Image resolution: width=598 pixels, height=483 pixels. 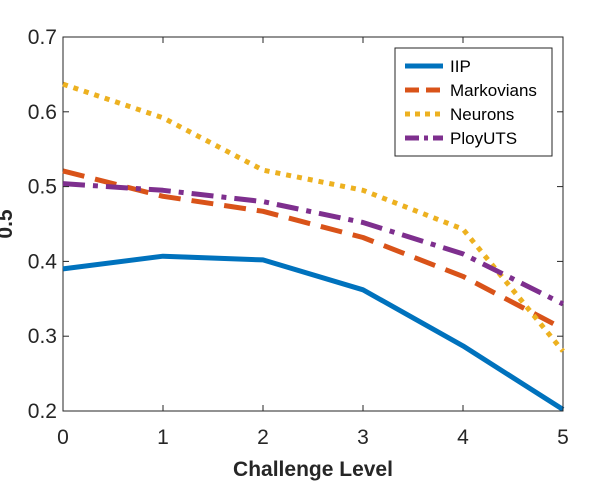 I want to click on y-tick-label: 0.3, so click(x=42, y=336).